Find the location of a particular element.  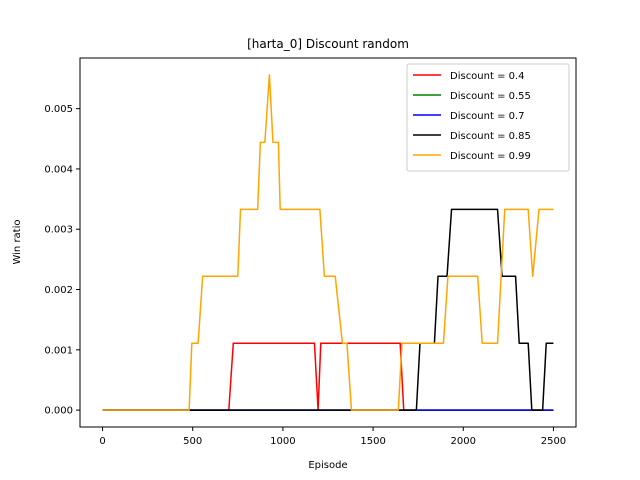

legend-label-0: Discount = 0.4 is located at coordinates (487, 76).